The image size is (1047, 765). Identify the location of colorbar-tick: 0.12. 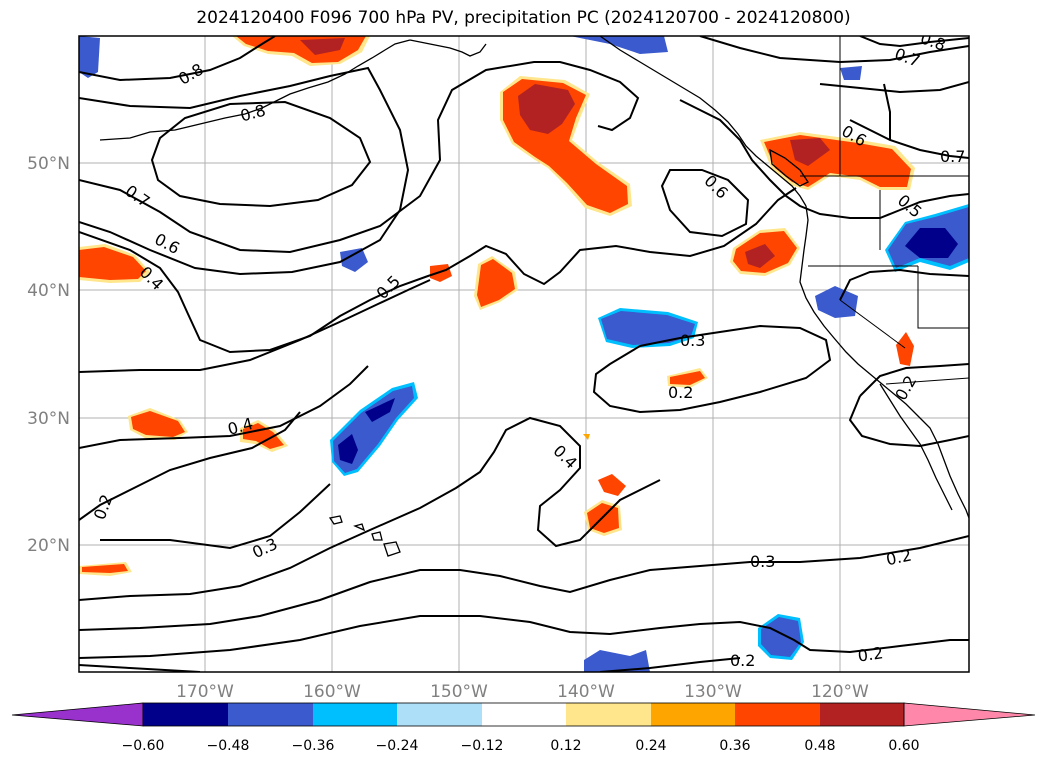
(565, 746).